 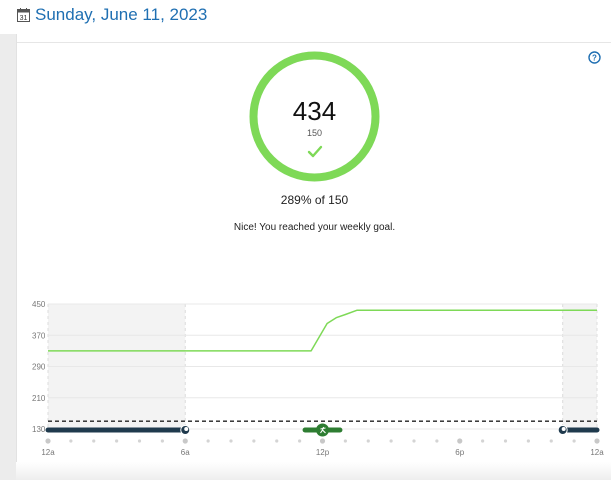 What do you see at coordinates (314, 200) in the screenshot?
I see `percent-text: 289% of 150` at bounding box center [314, 200].